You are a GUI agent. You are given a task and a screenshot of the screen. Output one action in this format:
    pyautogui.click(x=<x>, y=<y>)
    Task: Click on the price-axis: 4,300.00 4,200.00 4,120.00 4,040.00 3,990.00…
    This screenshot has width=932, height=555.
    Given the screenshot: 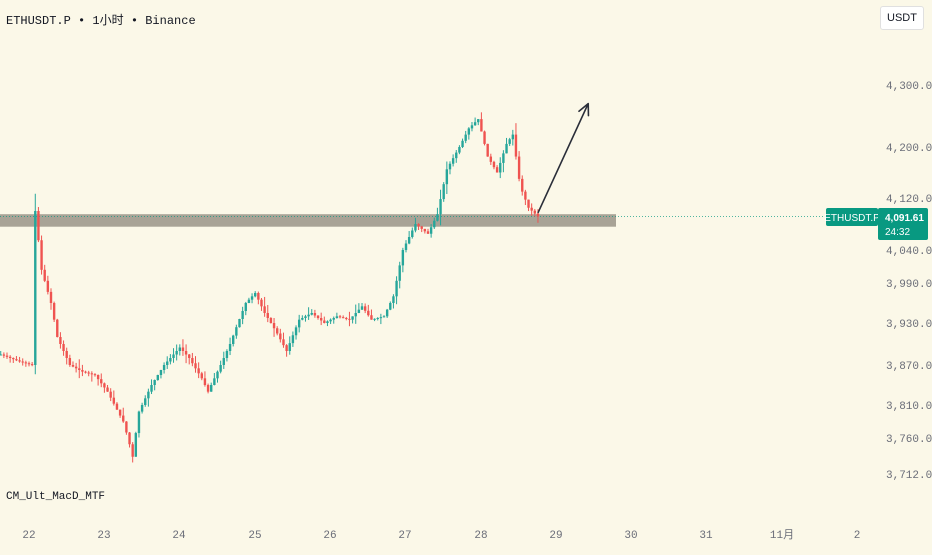 What is the action you would take?
    pyautogui.click(x=909, y=281)
    